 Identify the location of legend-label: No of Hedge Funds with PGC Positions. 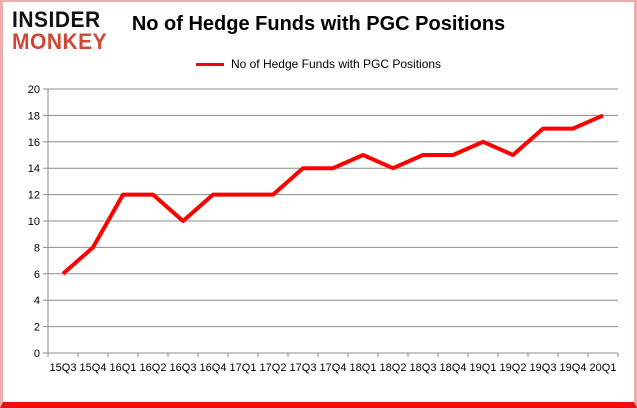
(336, 64).